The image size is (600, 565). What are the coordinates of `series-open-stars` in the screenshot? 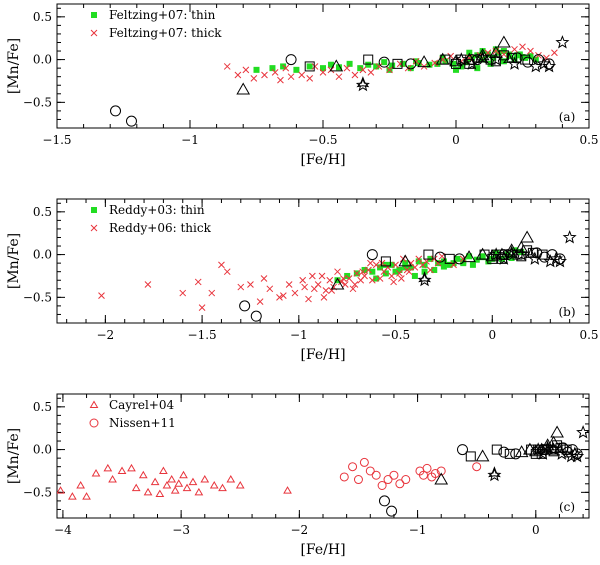 It's located at (538, 453).